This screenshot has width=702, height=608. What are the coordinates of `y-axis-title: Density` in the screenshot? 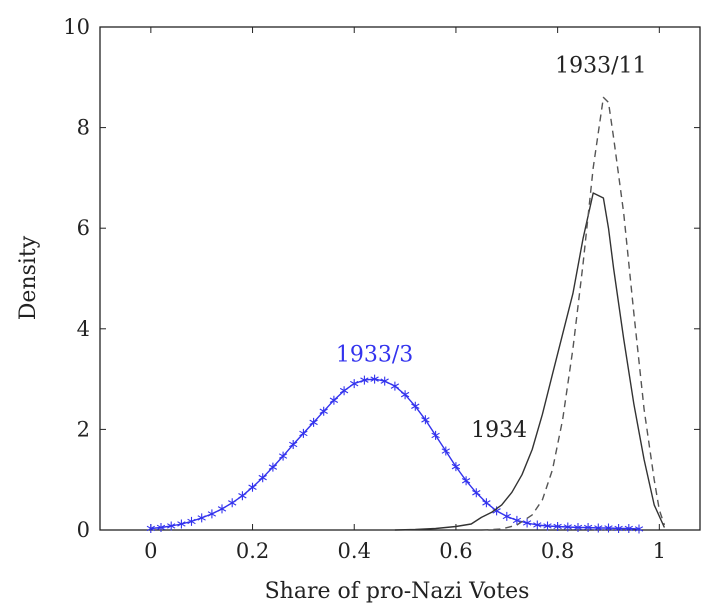 It's located at (28, 277).